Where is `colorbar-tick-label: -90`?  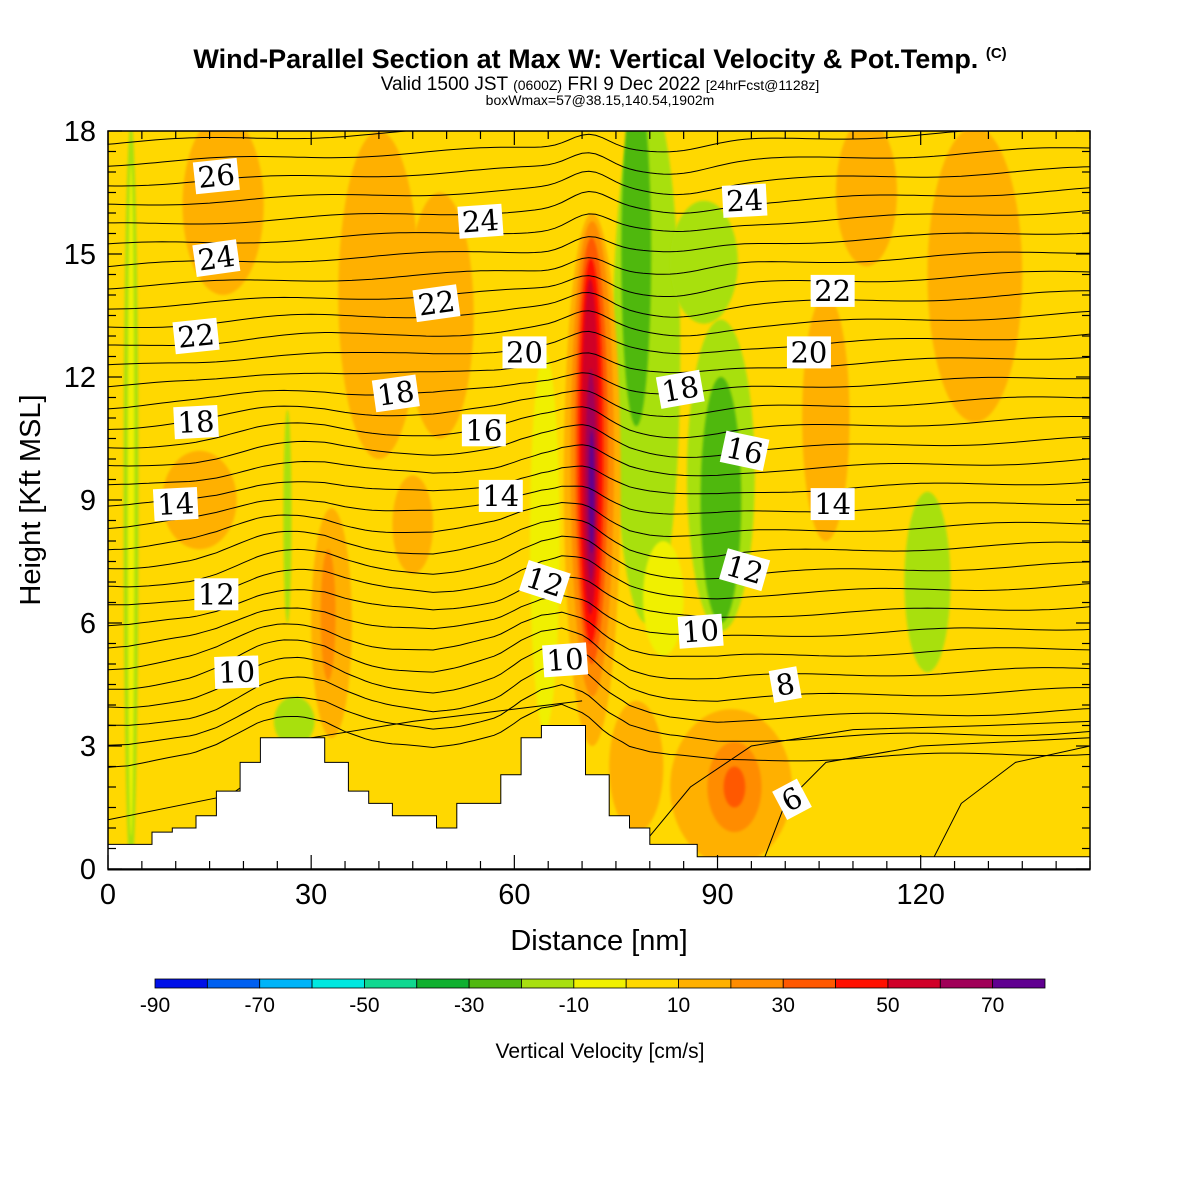
colorbar-tick-label: -90 is located at coordinates (155, 1005).